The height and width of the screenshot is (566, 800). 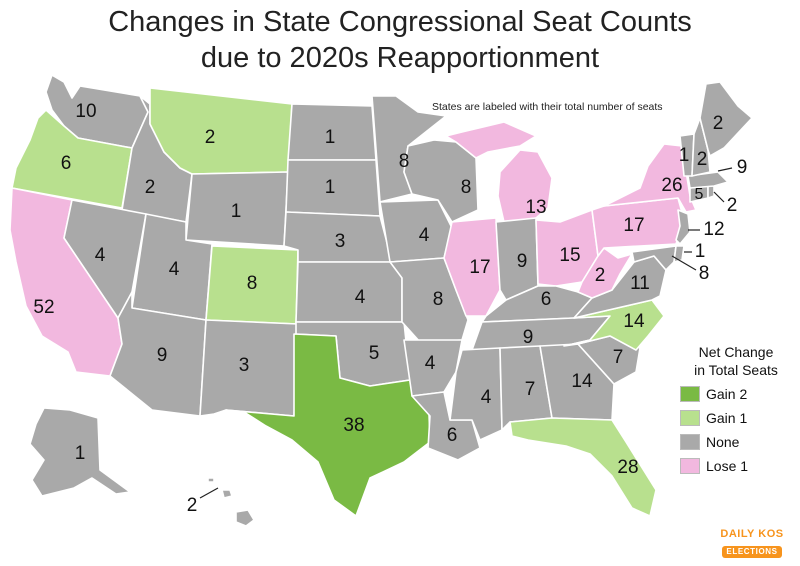 What do you see at coordinates (438, 299) in the screenshot?
I see `state-label-mo: 8` at bounding box center [438, 299].